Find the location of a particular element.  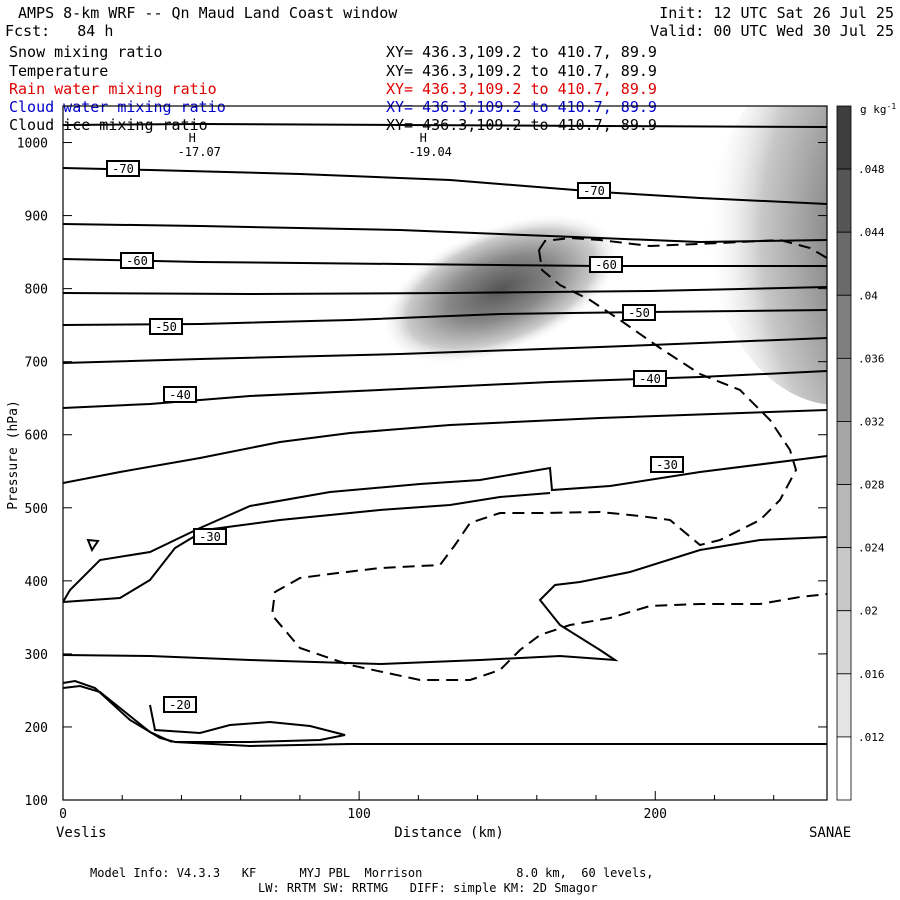

start-location-label: Veslis is located at coordinates (81, 833).